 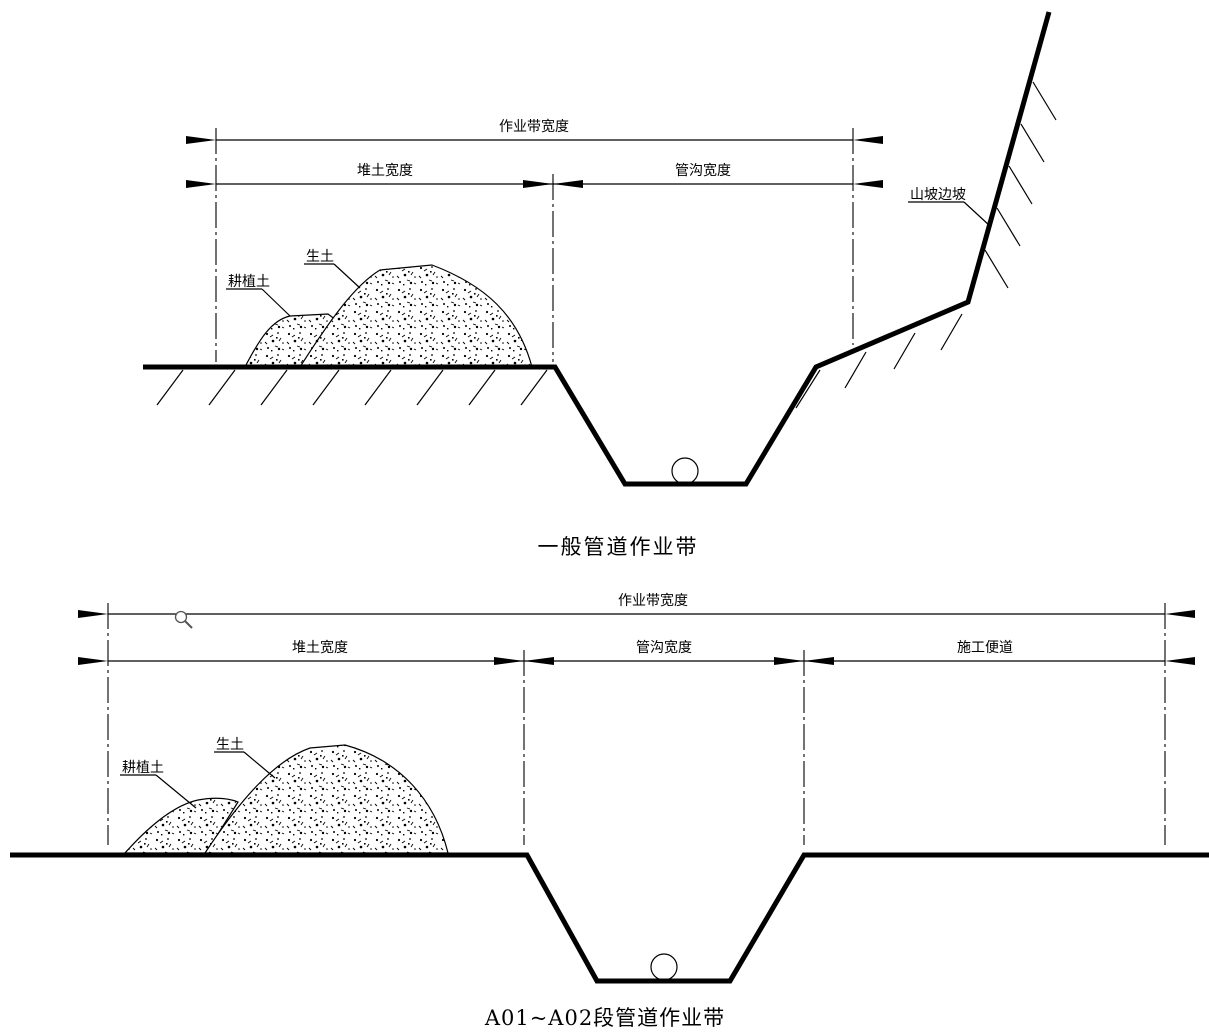 I want to click on dimension-label-road: 施工便道, so click(x=985, y=648).